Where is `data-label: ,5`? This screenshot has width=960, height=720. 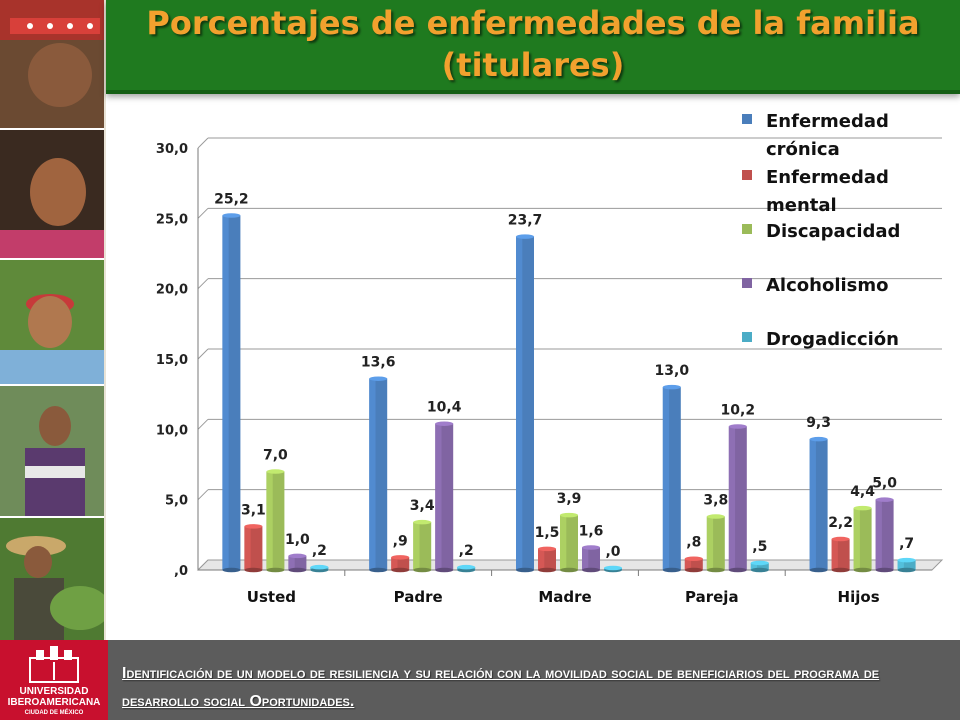 data-label: ,5 is located at coordinates (759, 547).